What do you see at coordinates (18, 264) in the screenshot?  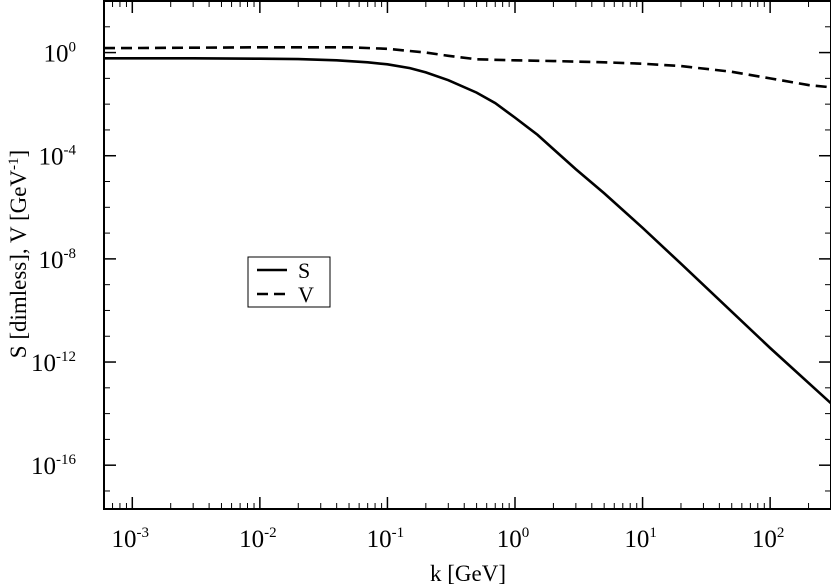 I see `y-axis-label-main: S [dimless], V [GeV` at bounding box center [18, 264].